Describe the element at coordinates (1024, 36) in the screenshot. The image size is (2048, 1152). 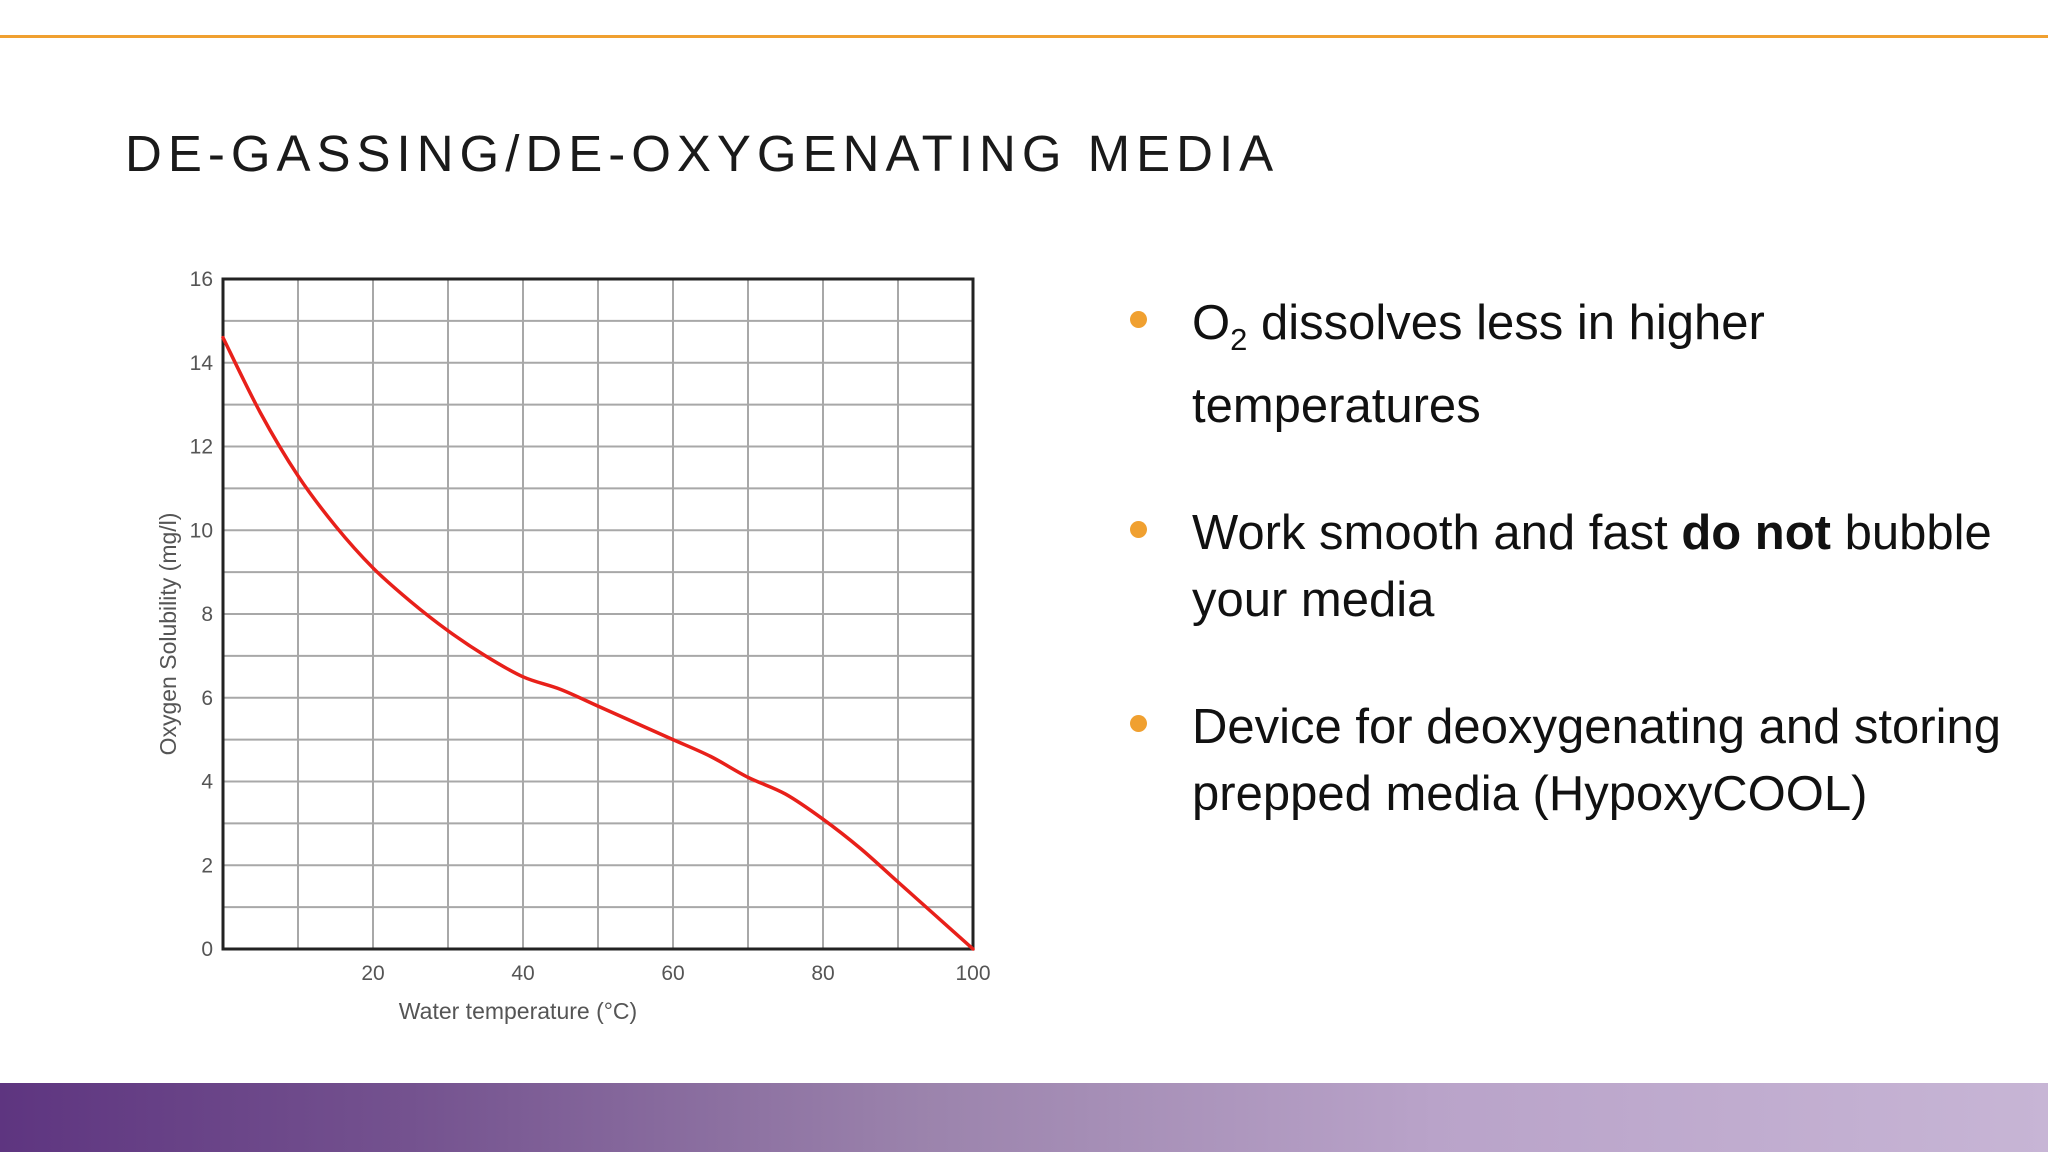
I see `top-accent-rule` at that location.